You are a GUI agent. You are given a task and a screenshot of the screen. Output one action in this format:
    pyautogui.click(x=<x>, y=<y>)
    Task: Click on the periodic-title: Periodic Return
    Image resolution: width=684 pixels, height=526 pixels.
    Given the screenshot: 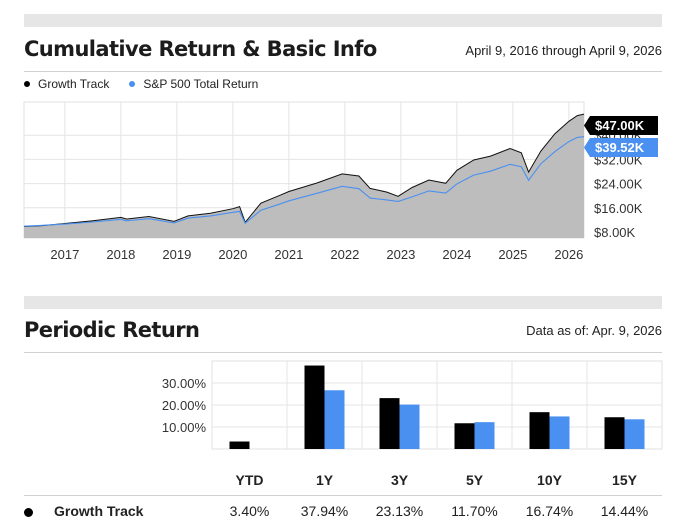 What is the action you would take?
    pyautogui.click(x=112, y=330)
    